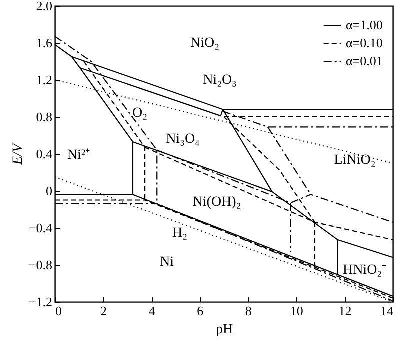  I want to click on legend-label: α=0.10, so click(364, 43).